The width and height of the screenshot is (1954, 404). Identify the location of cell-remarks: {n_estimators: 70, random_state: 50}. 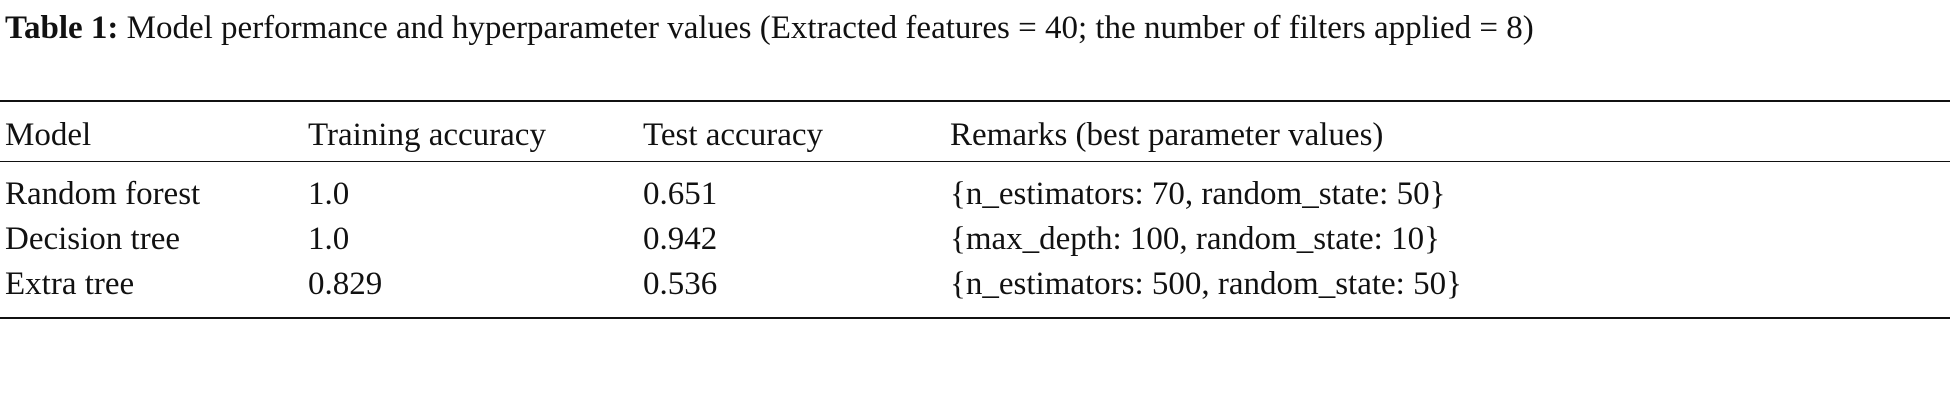
(1198, 194).